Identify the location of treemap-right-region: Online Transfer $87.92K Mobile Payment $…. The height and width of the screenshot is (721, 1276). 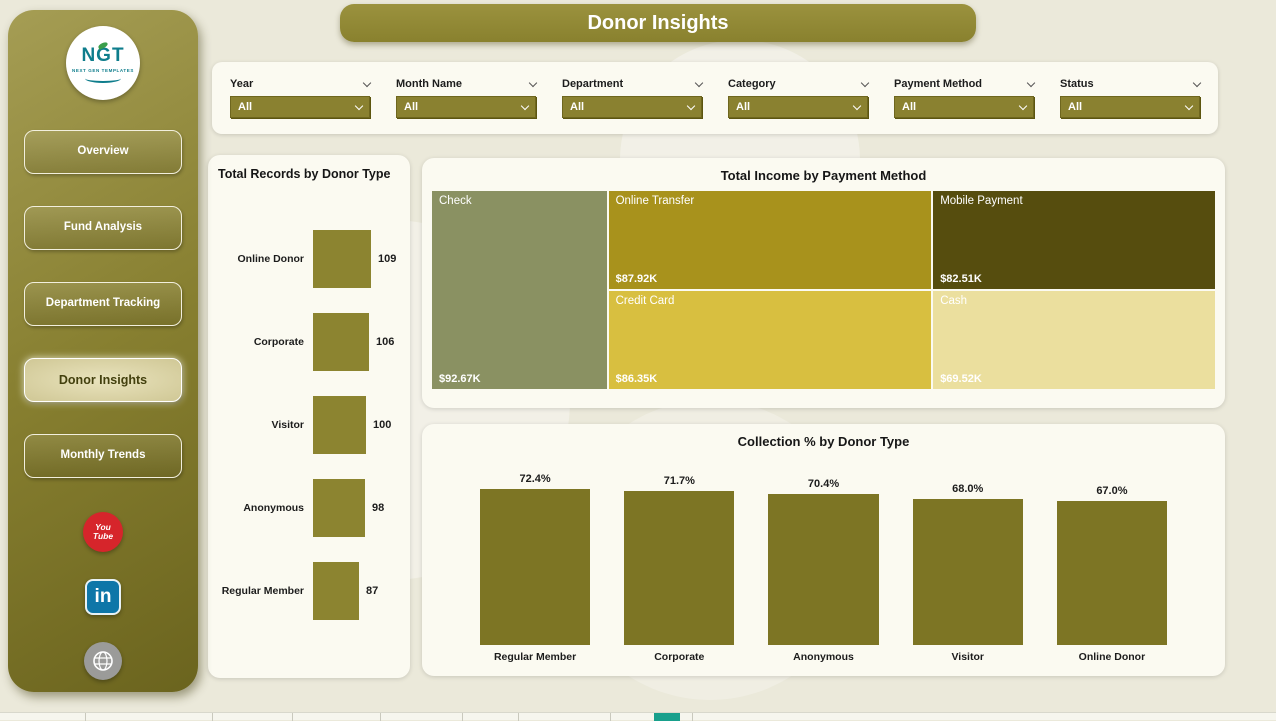
(911, 290).